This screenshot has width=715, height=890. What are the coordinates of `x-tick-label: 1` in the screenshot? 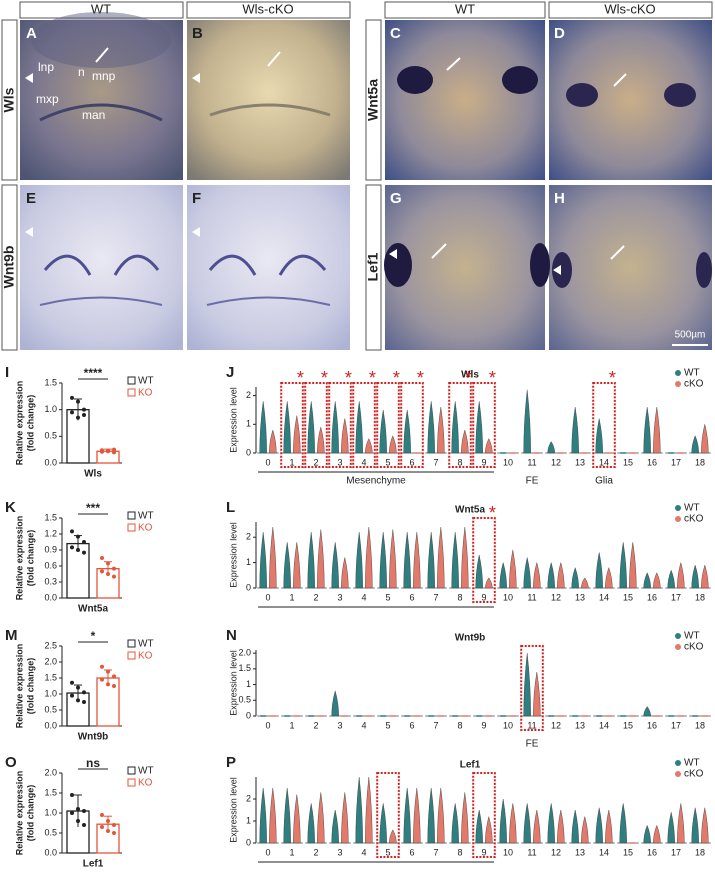 It's located at (291, 462).